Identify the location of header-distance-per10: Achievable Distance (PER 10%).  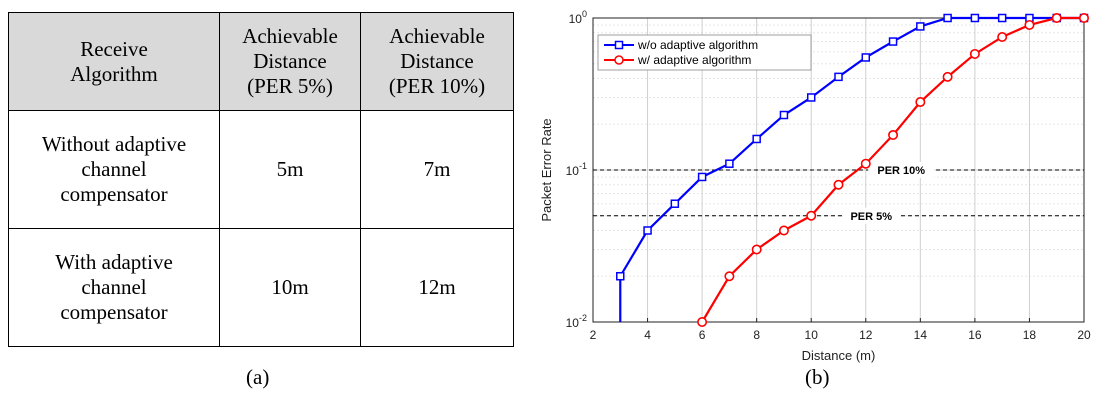
(437, 61).